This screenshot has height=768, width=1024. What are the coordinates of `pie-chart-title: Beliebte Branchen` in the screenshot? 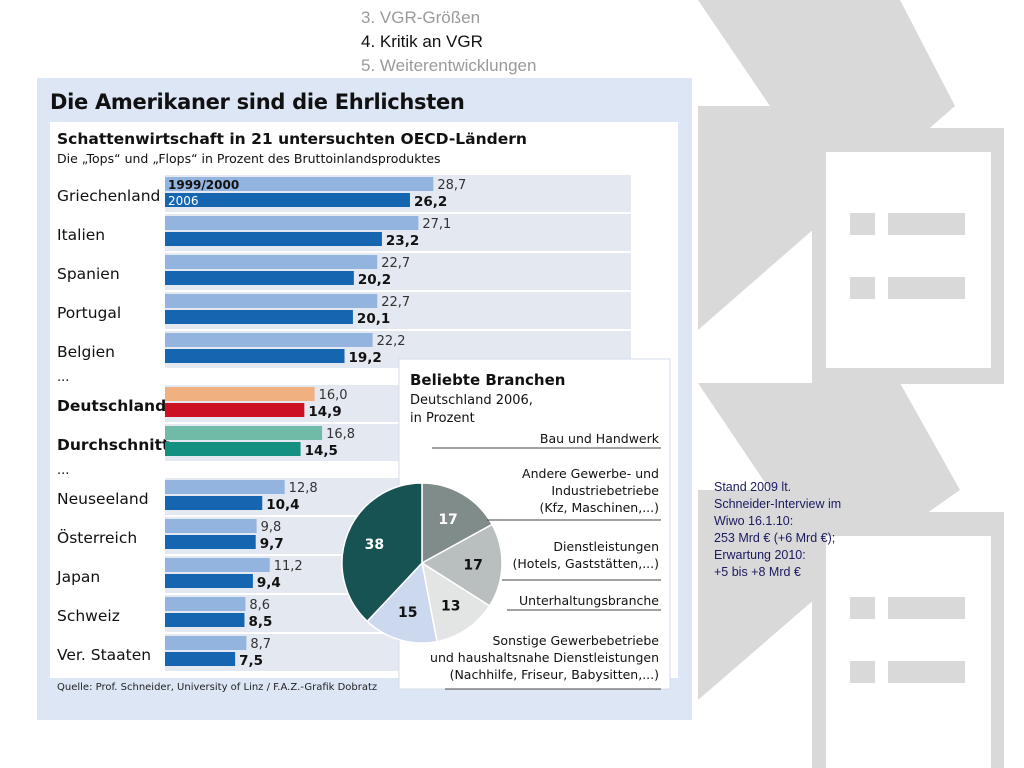 It's located at (487, 380).